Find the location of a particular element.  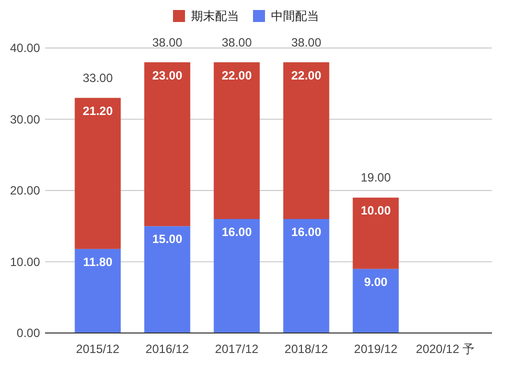

y-tick-label: 30.00 is located at coordinates (25, 119).